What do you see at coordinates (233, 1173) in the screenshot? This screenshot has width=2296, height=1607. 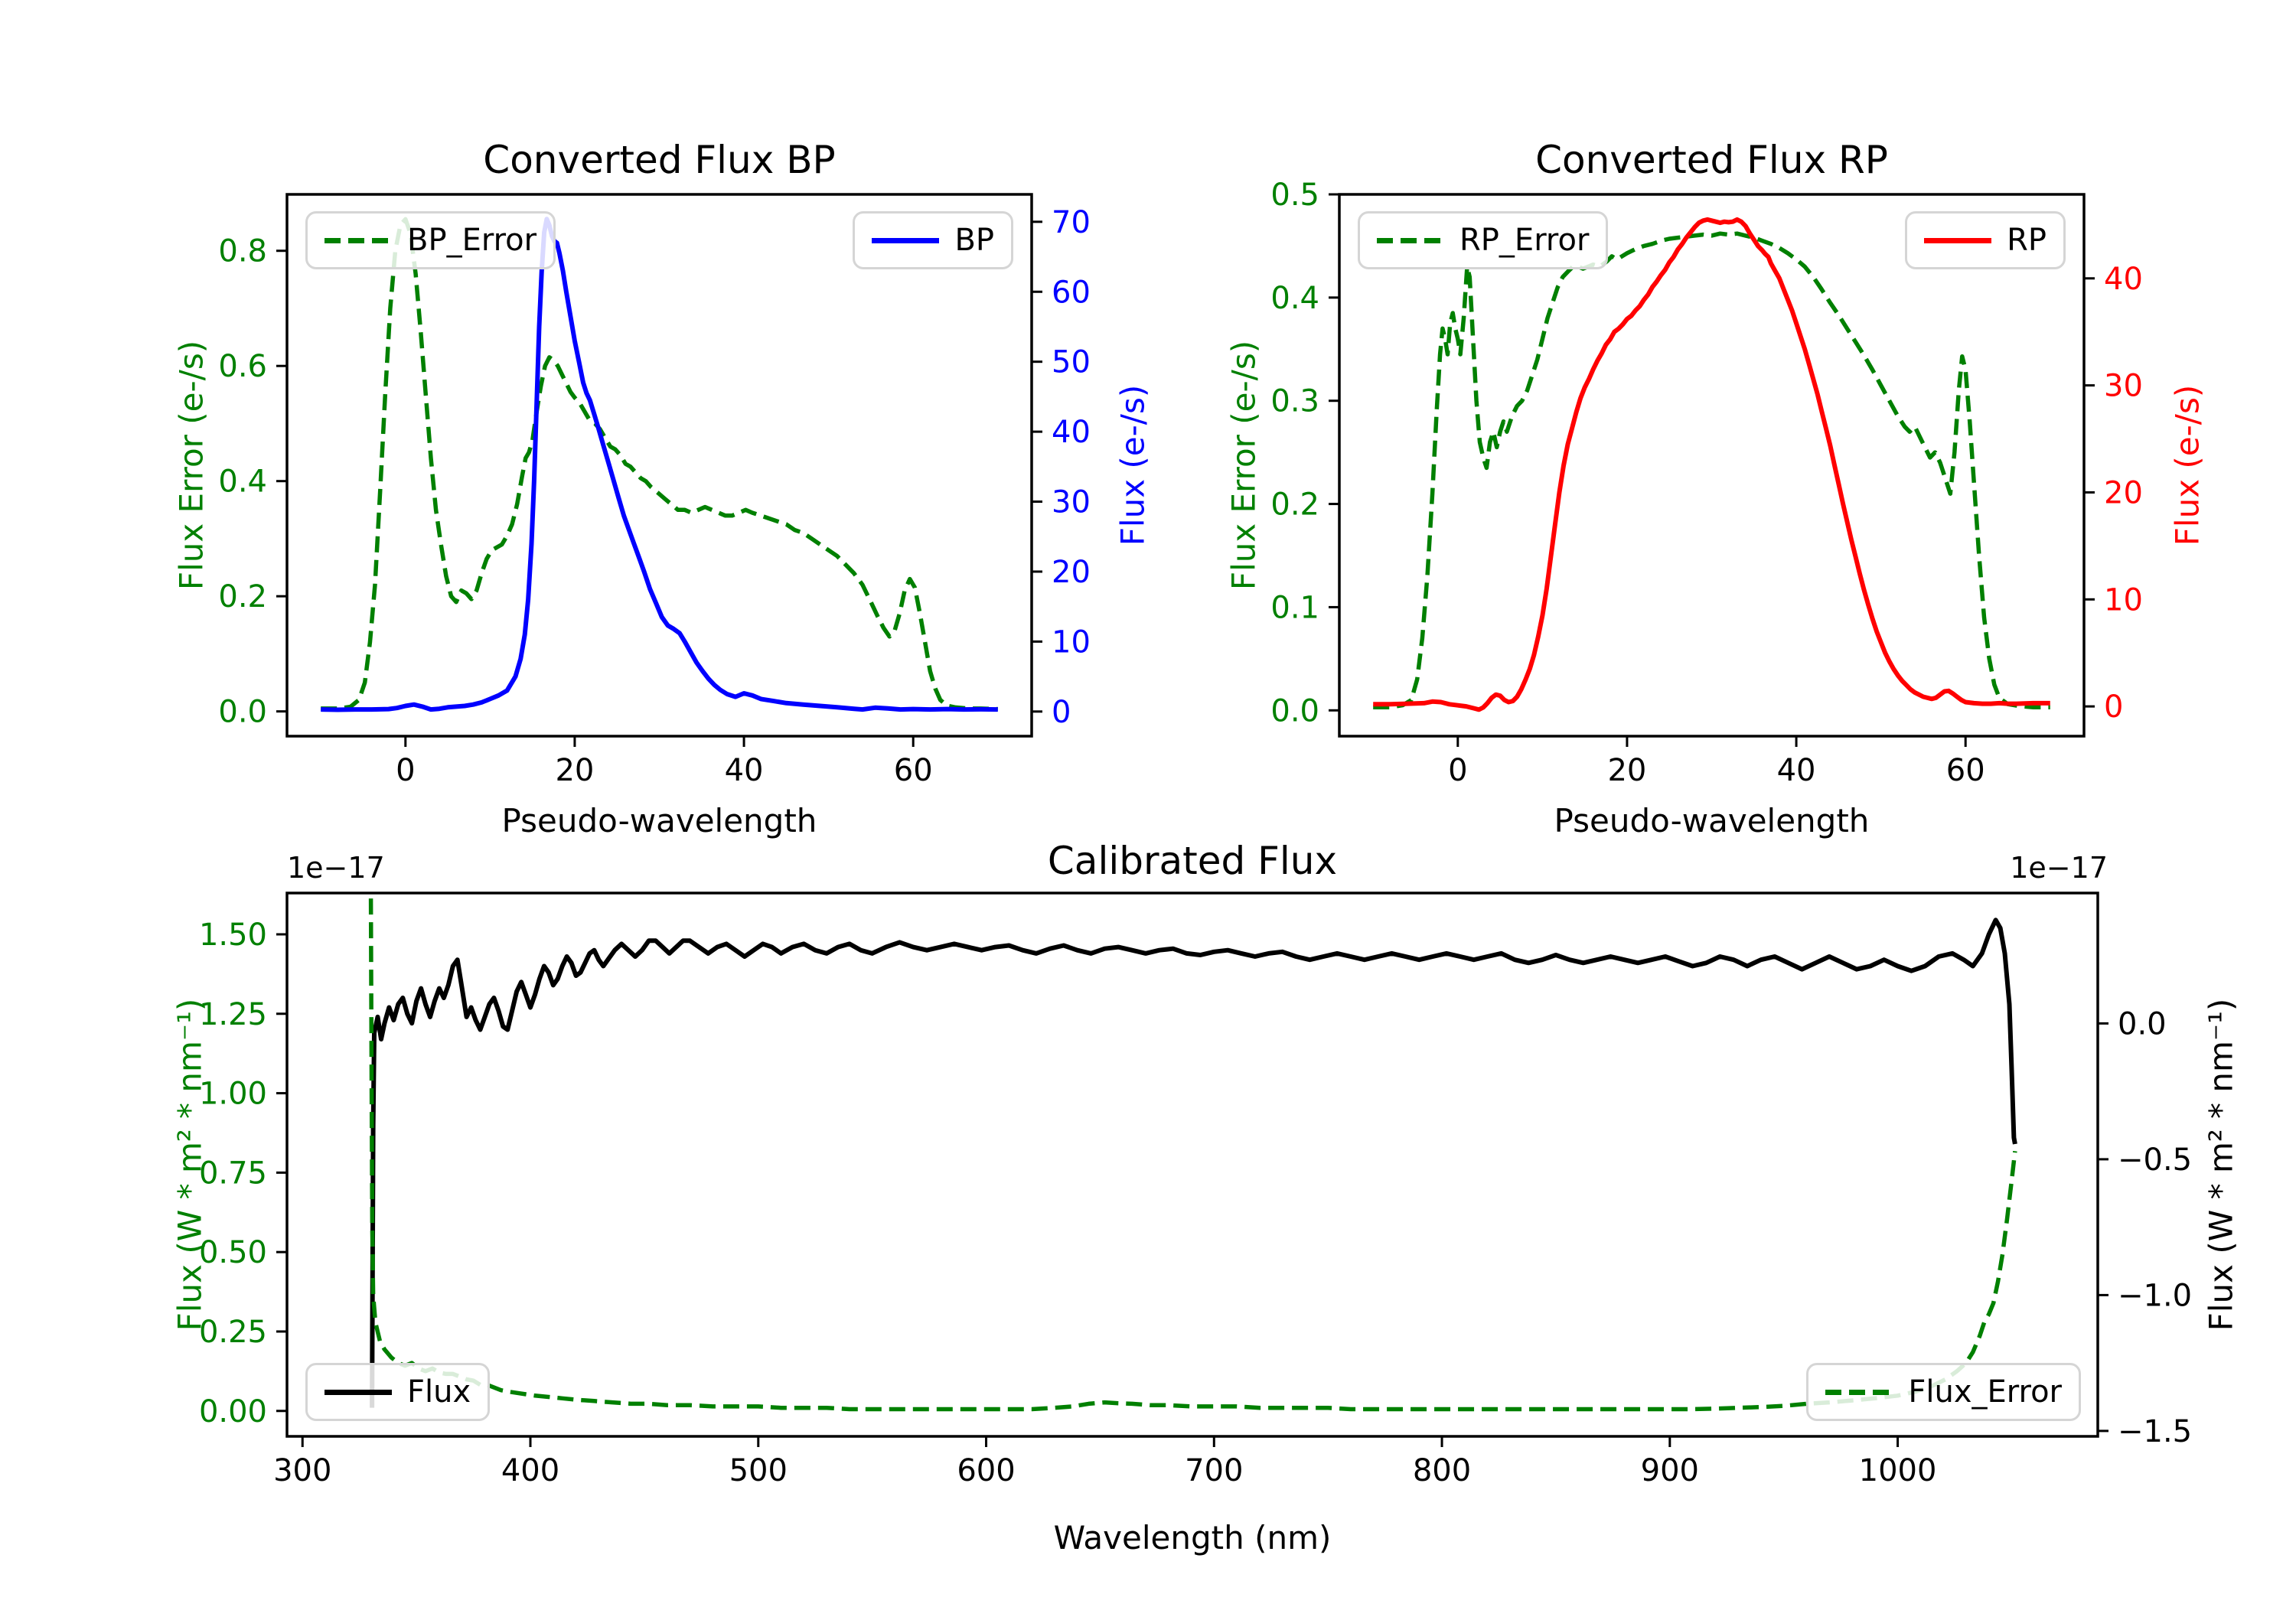 I see `y-left-tick-label: 0.75` at bounding box center [233, 1173].